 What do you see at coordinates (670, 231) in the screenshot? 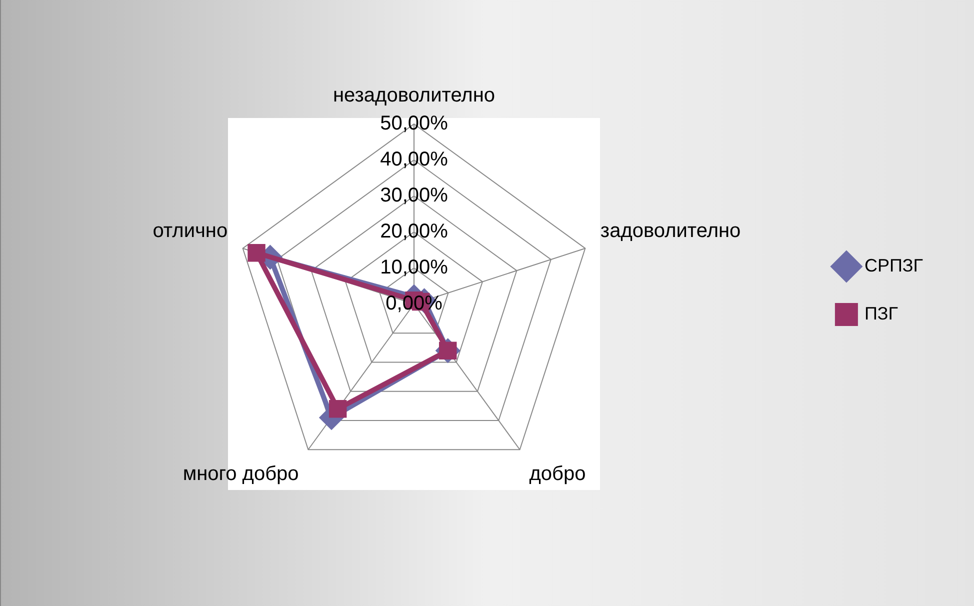
I see `spoke-label: задоволително` at bounding box center [670, 231].